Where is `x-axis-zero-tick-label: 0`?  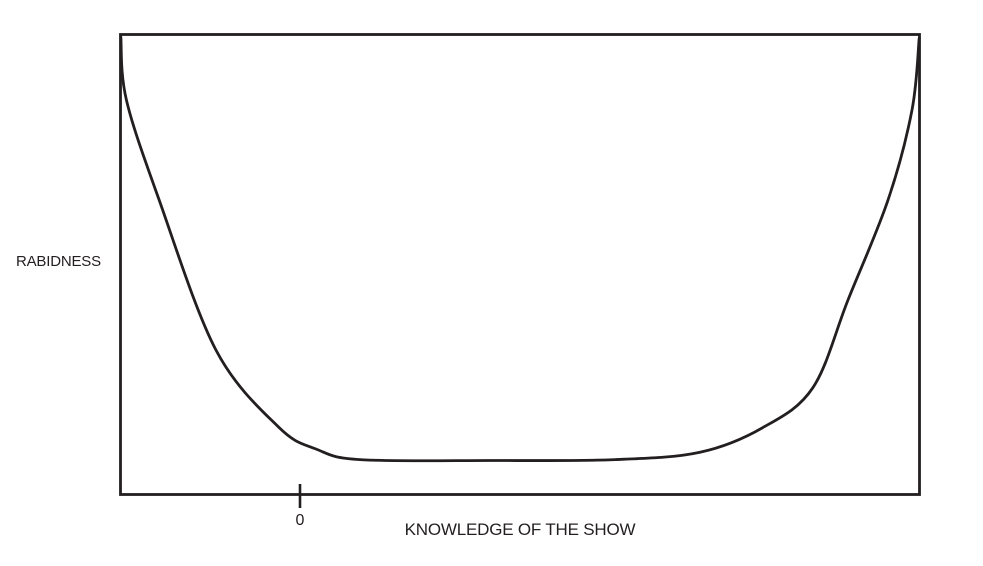 x-axis-zero-tick-label: 0 is located at coordinates (300, 520).